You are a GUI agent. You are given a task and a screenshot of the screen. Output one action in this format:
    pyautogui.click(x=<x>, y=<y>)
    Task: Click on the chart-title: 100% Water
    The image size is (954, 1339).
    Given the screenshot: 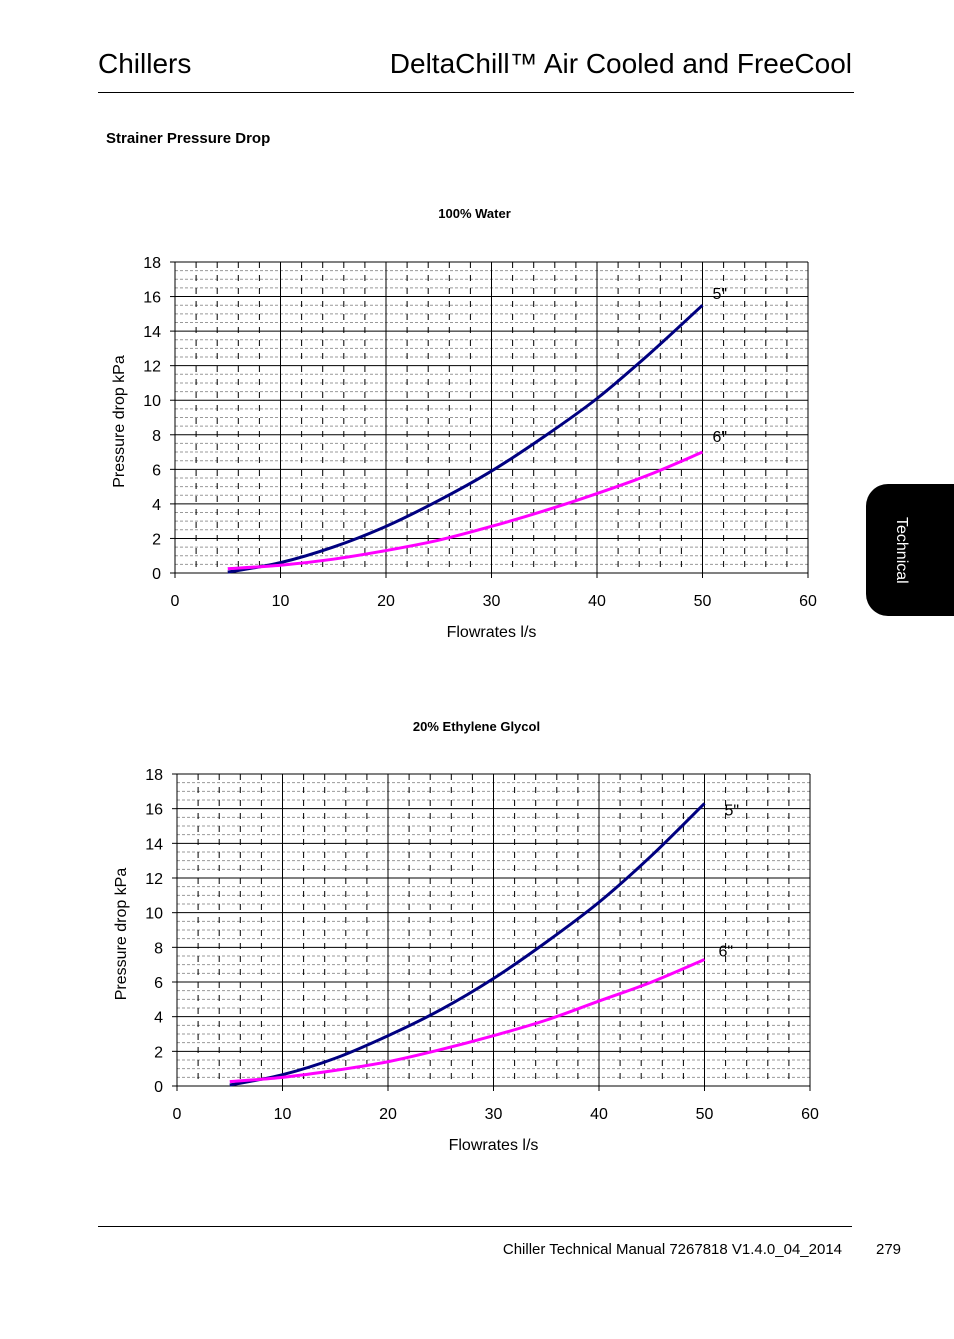 What is the action you would take?
    pyautogui.click(x=474, y=213)
    